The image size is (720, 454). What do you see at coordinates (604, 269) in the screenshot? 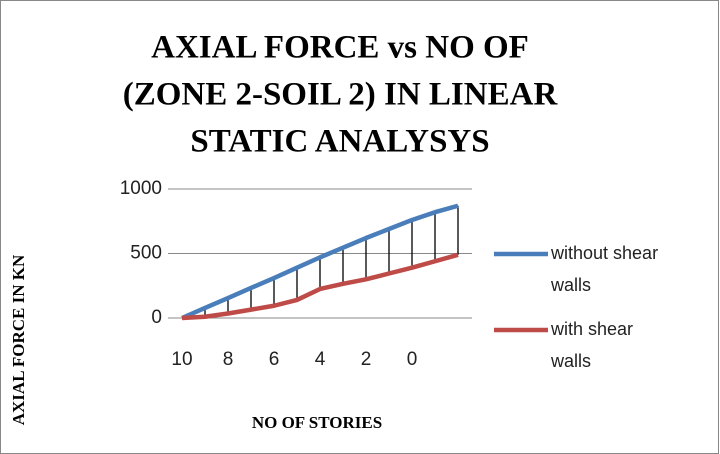
I see `legend-label: without shear walls` at bounding box center [604, 269].